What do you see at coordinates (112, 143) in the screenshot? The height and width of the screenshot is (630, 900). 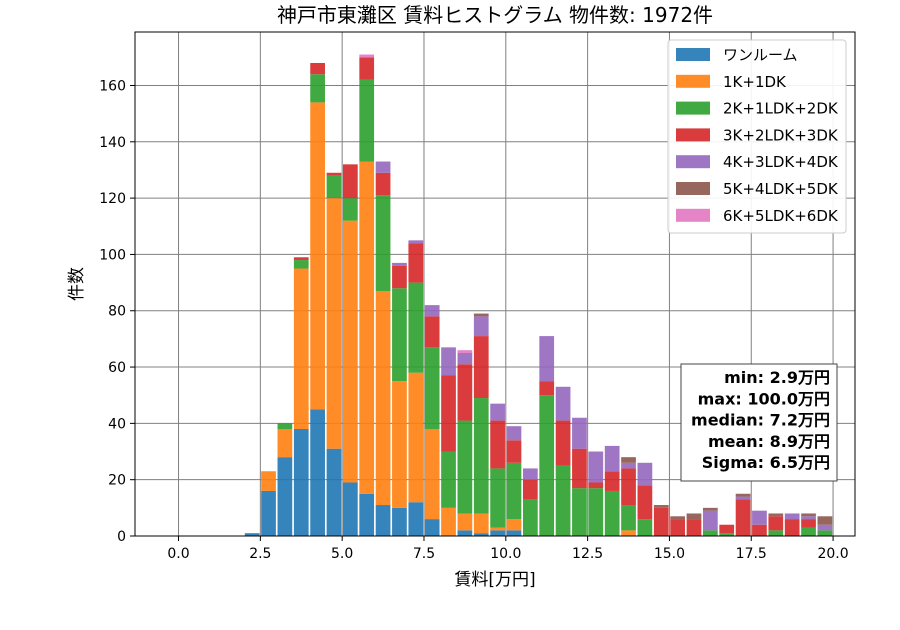 I see `y-tick-label: 140` at bounding box center [112, 143].